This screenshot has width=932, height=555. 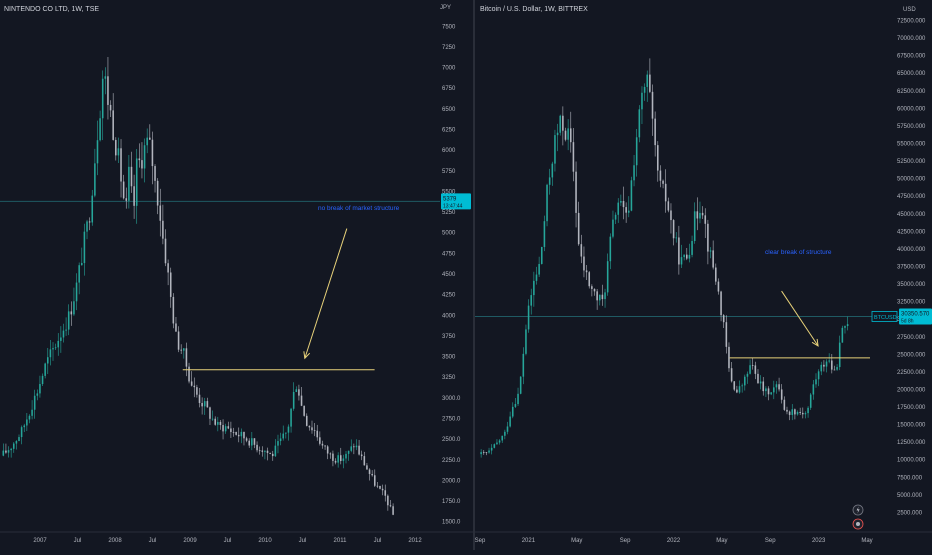 What do you see at coordinates (326, 293) in the screenshot?
I see `nintendo-annotation-arrow` at bounding box center [326, 293].